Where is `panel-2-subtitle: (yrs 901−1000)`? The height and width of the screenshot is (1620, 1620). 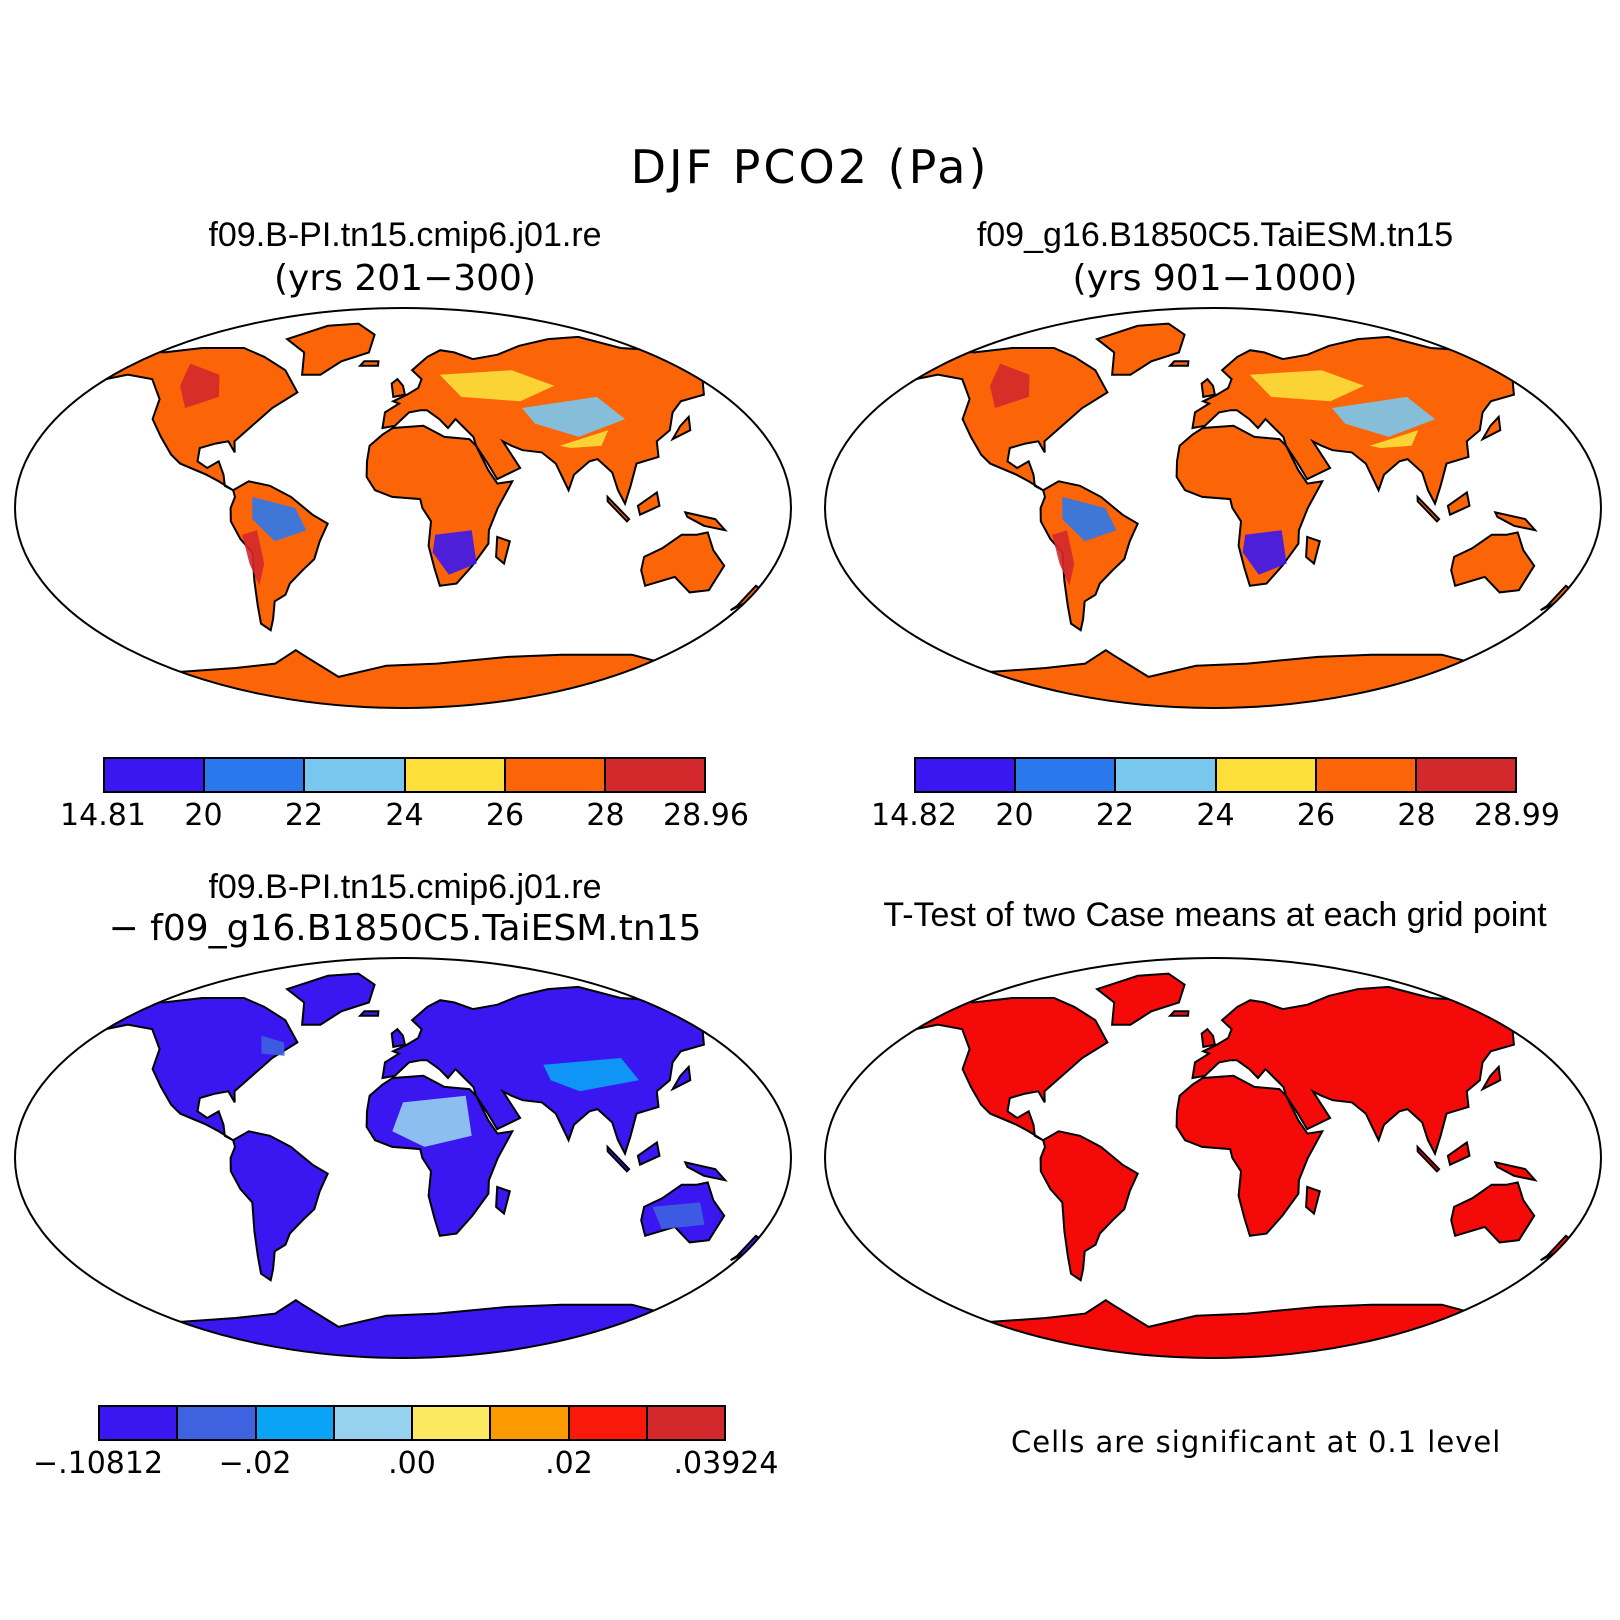
panel-2-subtitle: (yrs 901−1000) is located at coordinates (1215, 278).